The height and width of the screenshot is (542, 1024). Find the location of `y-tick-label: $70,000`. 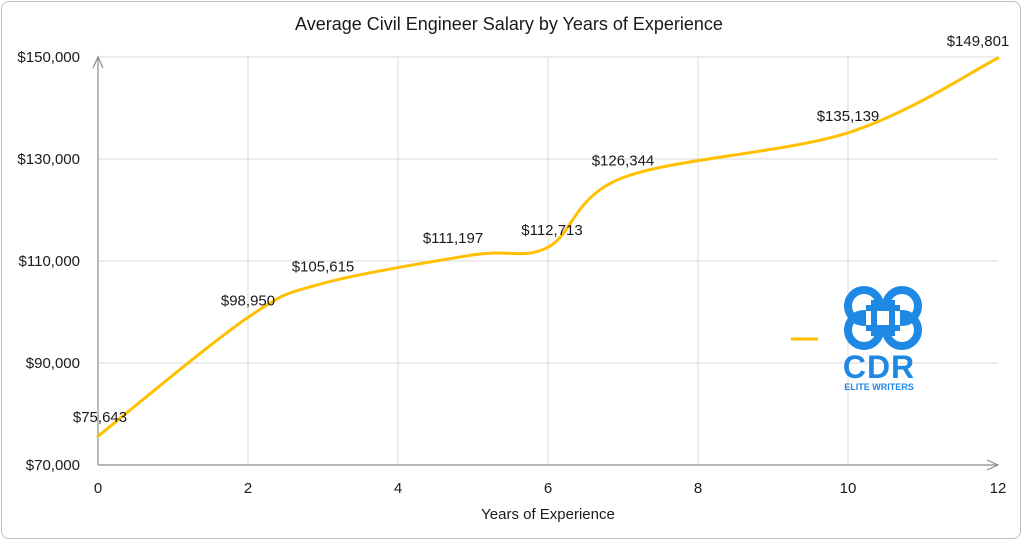

y-tick-label: $70,000 is located at coordinates (53, 465).